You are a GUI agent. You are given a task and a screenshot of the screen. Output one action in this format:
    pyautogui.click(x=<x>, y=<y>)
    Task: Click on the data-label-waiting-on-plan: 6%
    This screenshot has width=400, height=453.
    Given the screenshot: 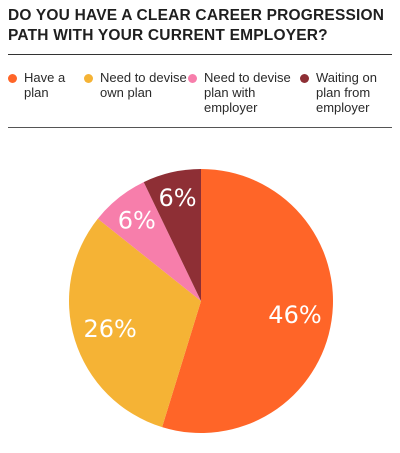 What is the action you would take?
    pyautogui.click(x=177, y=198)
    